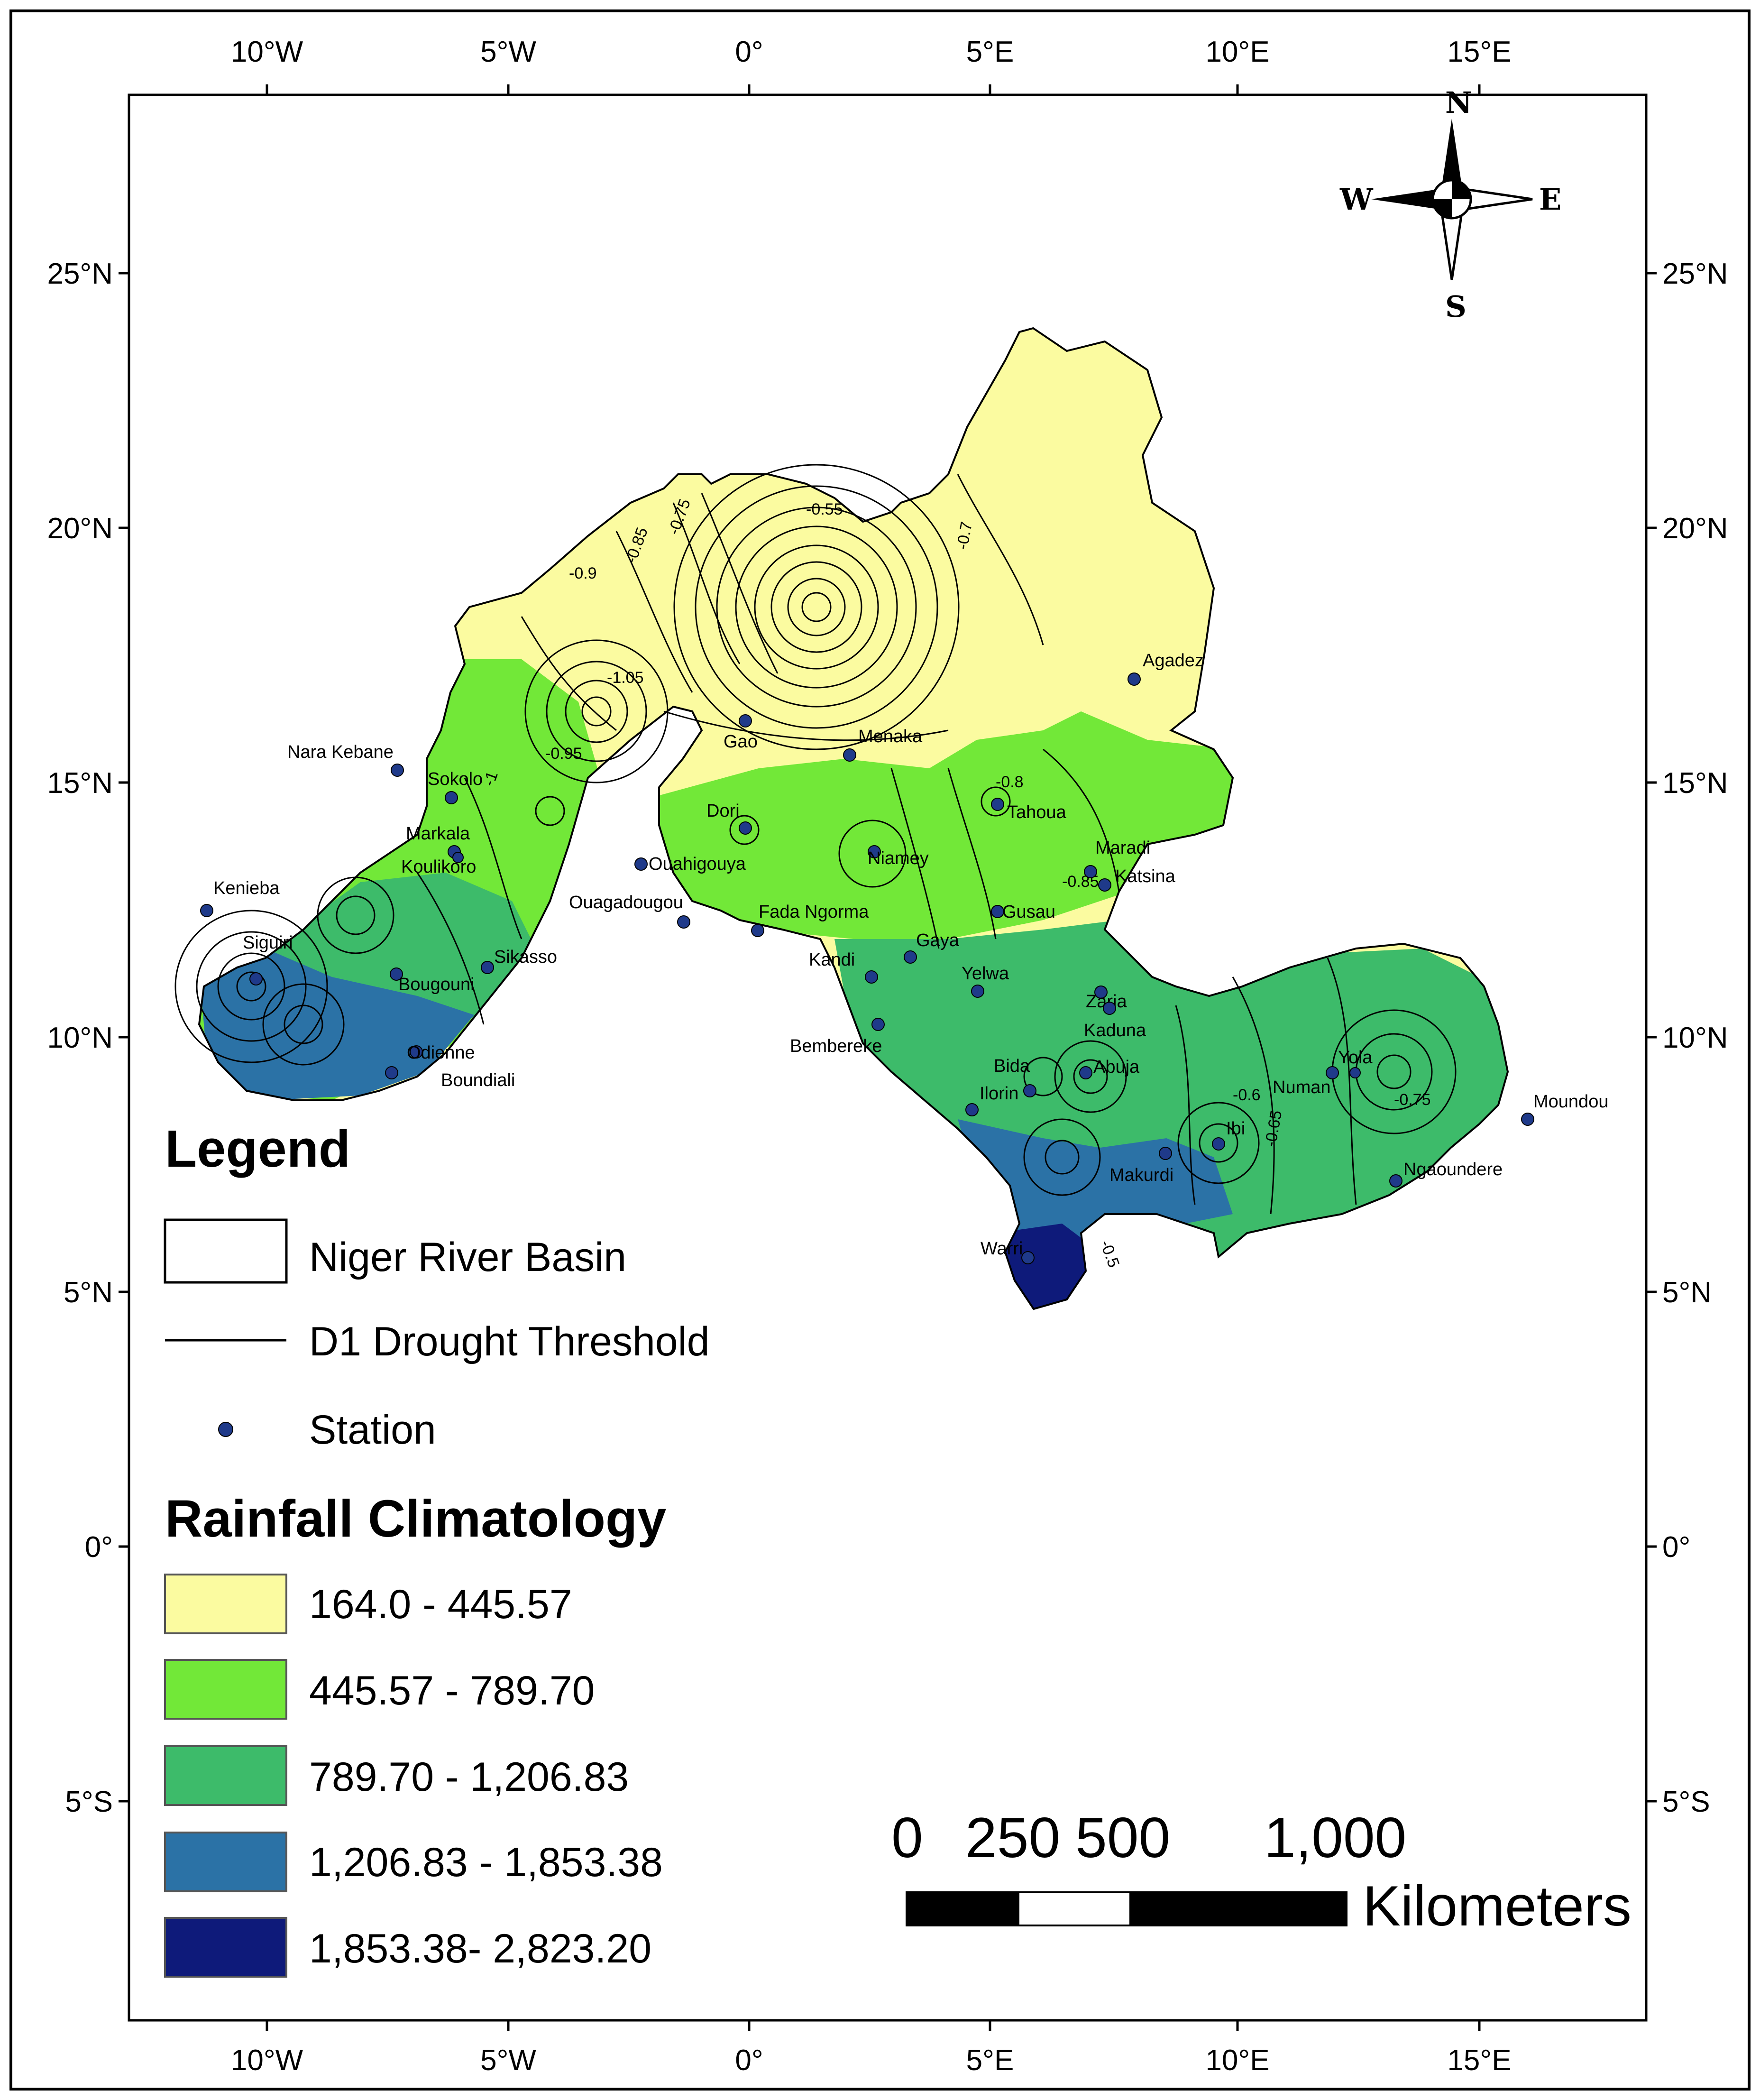 This screenshot has height=2100, width=1760. What do you see at coordinates (907, 1838) in the screenshot?
I see `scale-label-0: 0` at bounding box center [907, 1838].